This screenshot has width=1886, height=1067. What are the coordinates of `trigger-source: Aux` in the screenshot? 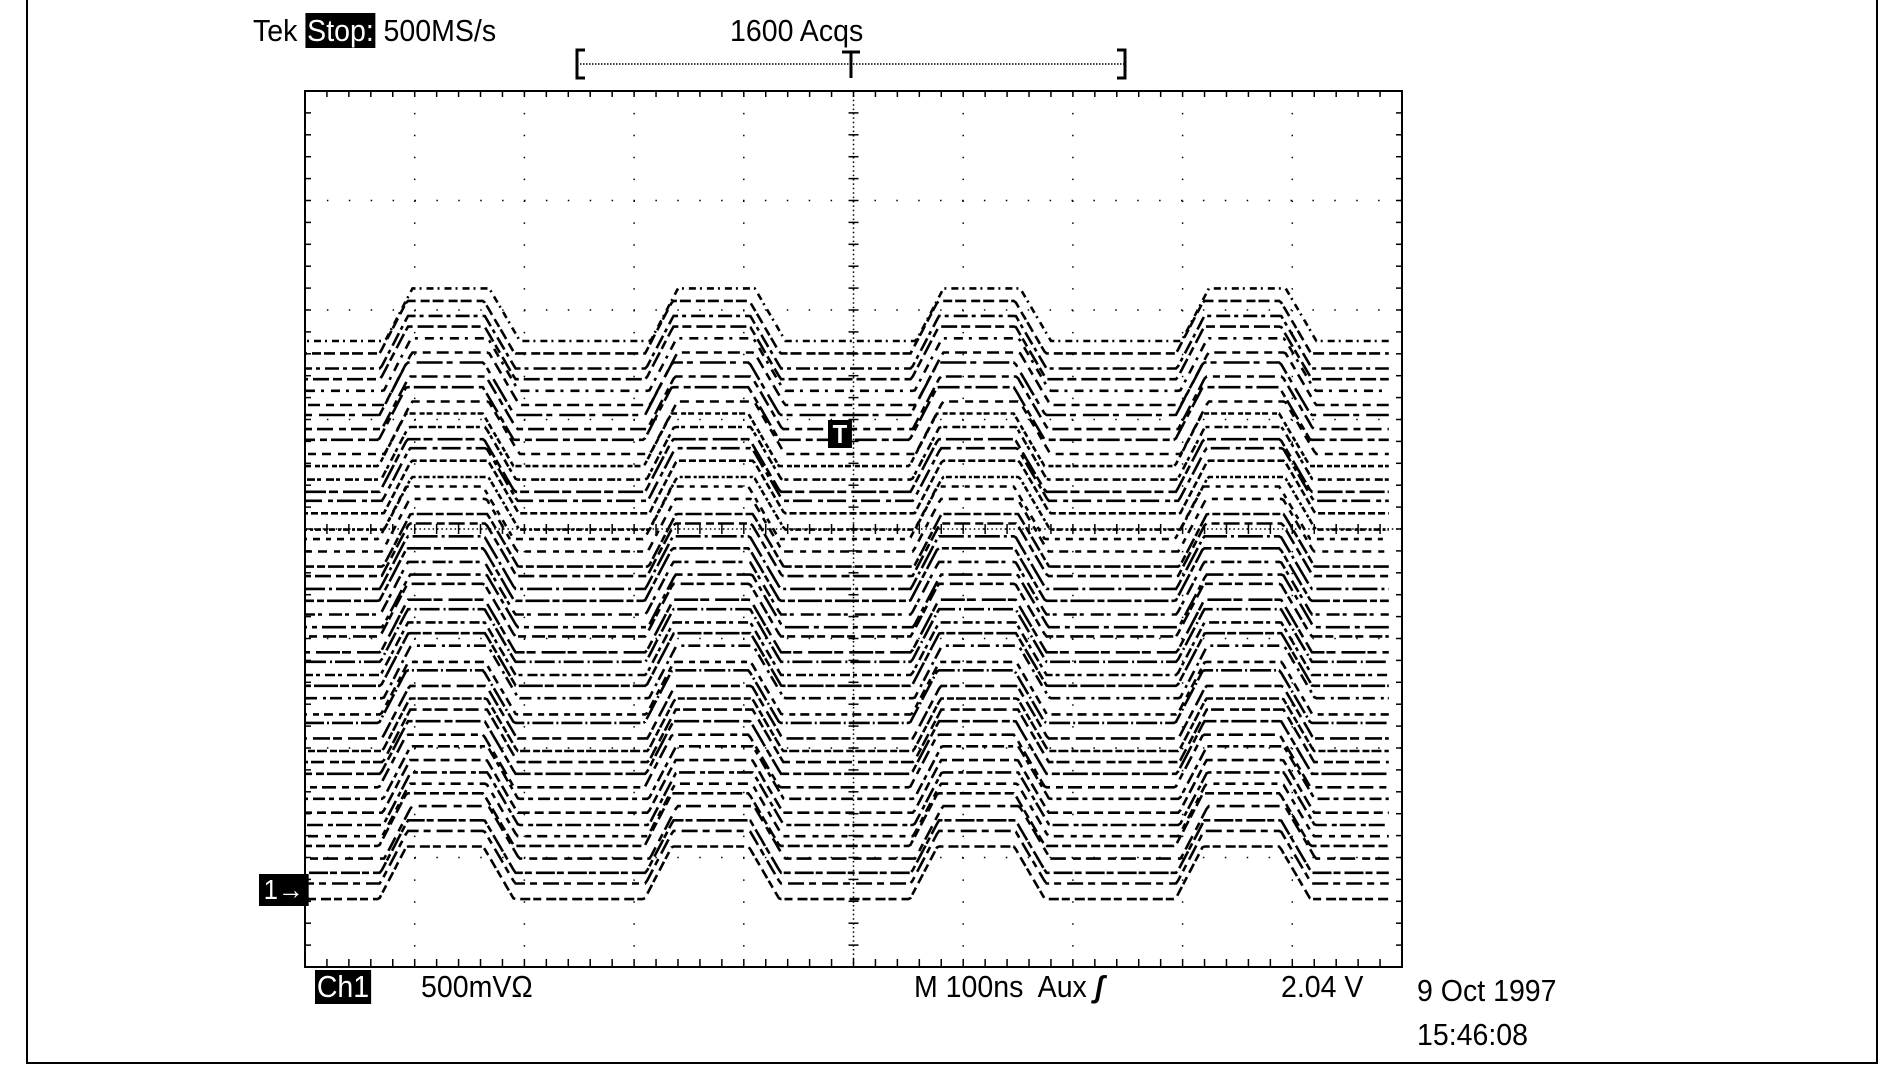 It's located at (1062, 986).